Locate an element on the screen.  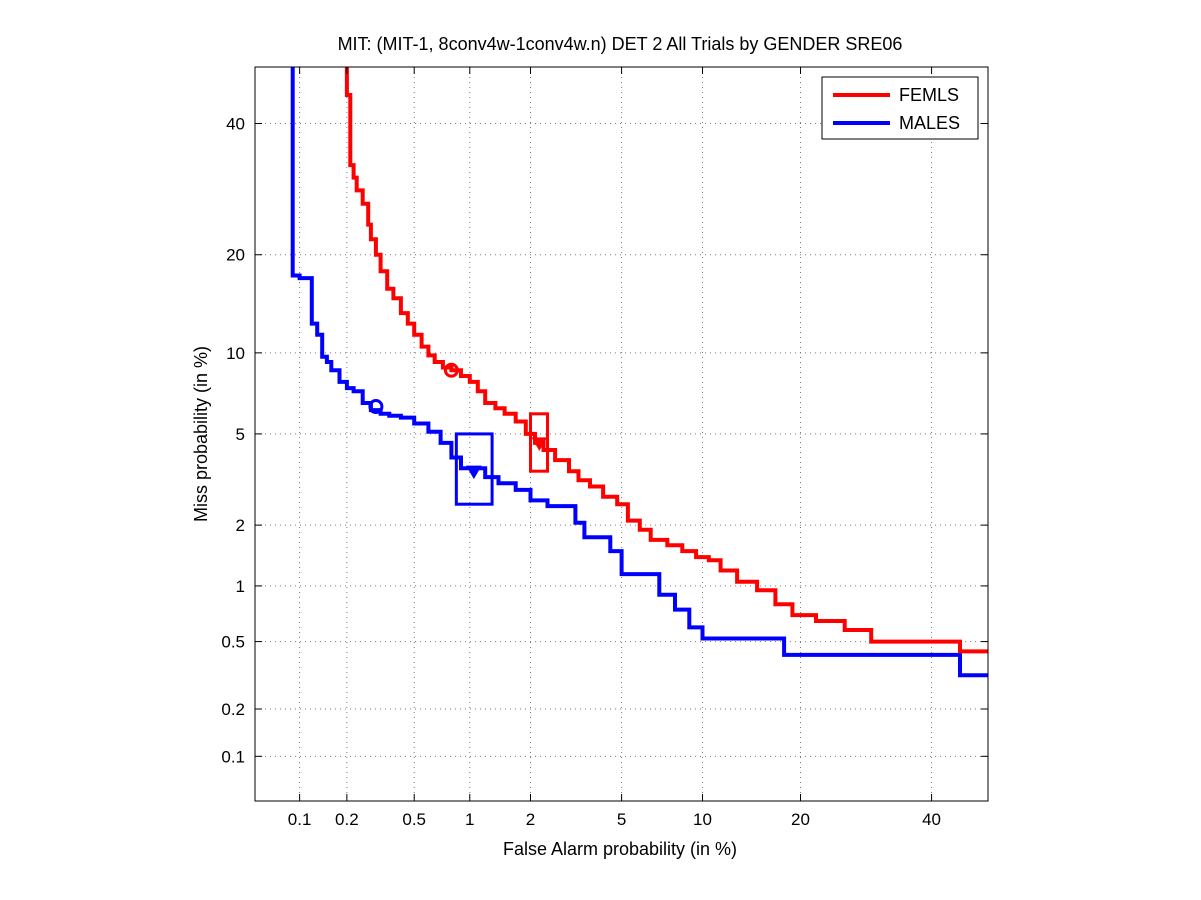
y-tick-label: 5 is located at coordinates (240, 434).